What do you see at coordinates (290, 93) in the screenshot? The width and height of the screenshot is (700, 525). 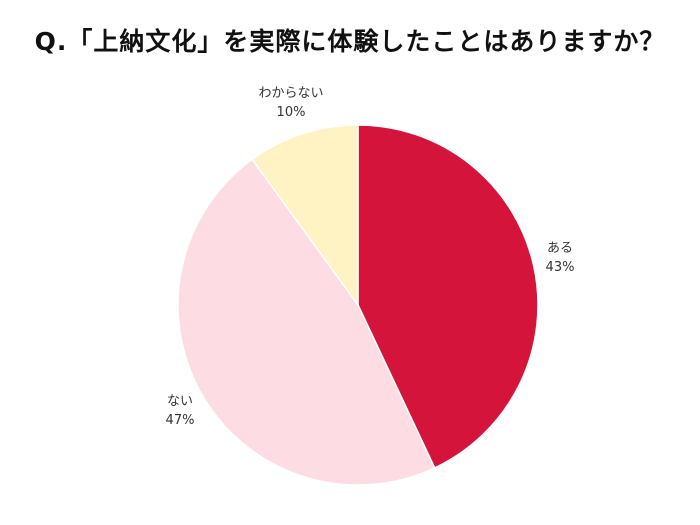 I see `pie-label: わからない` at bounding box center [290, 93].